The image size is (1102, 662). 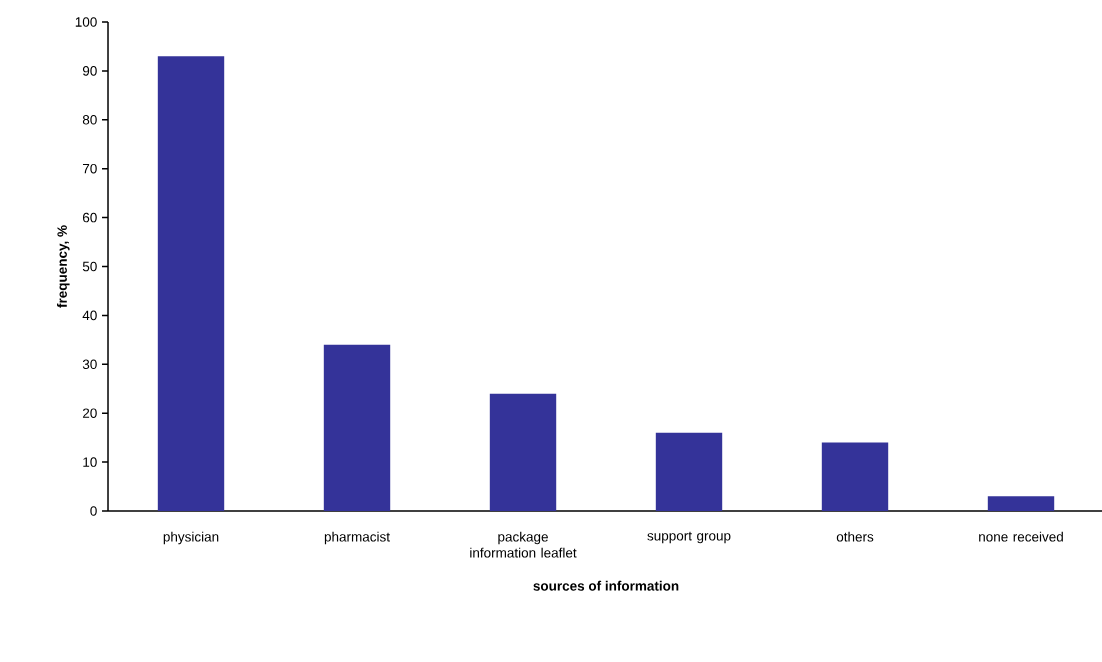 What do you see at coordinates (89, 413) in the screenshot?
I see `y-tick-label: 20` at bounding box center [89, 413].